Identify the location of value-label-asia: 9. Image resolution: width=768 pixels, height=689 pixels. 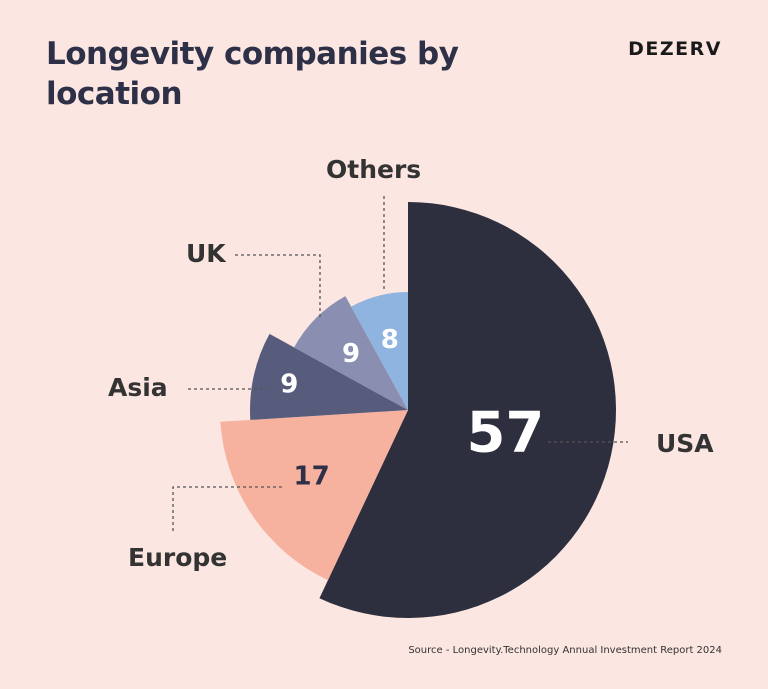
(289, 385).